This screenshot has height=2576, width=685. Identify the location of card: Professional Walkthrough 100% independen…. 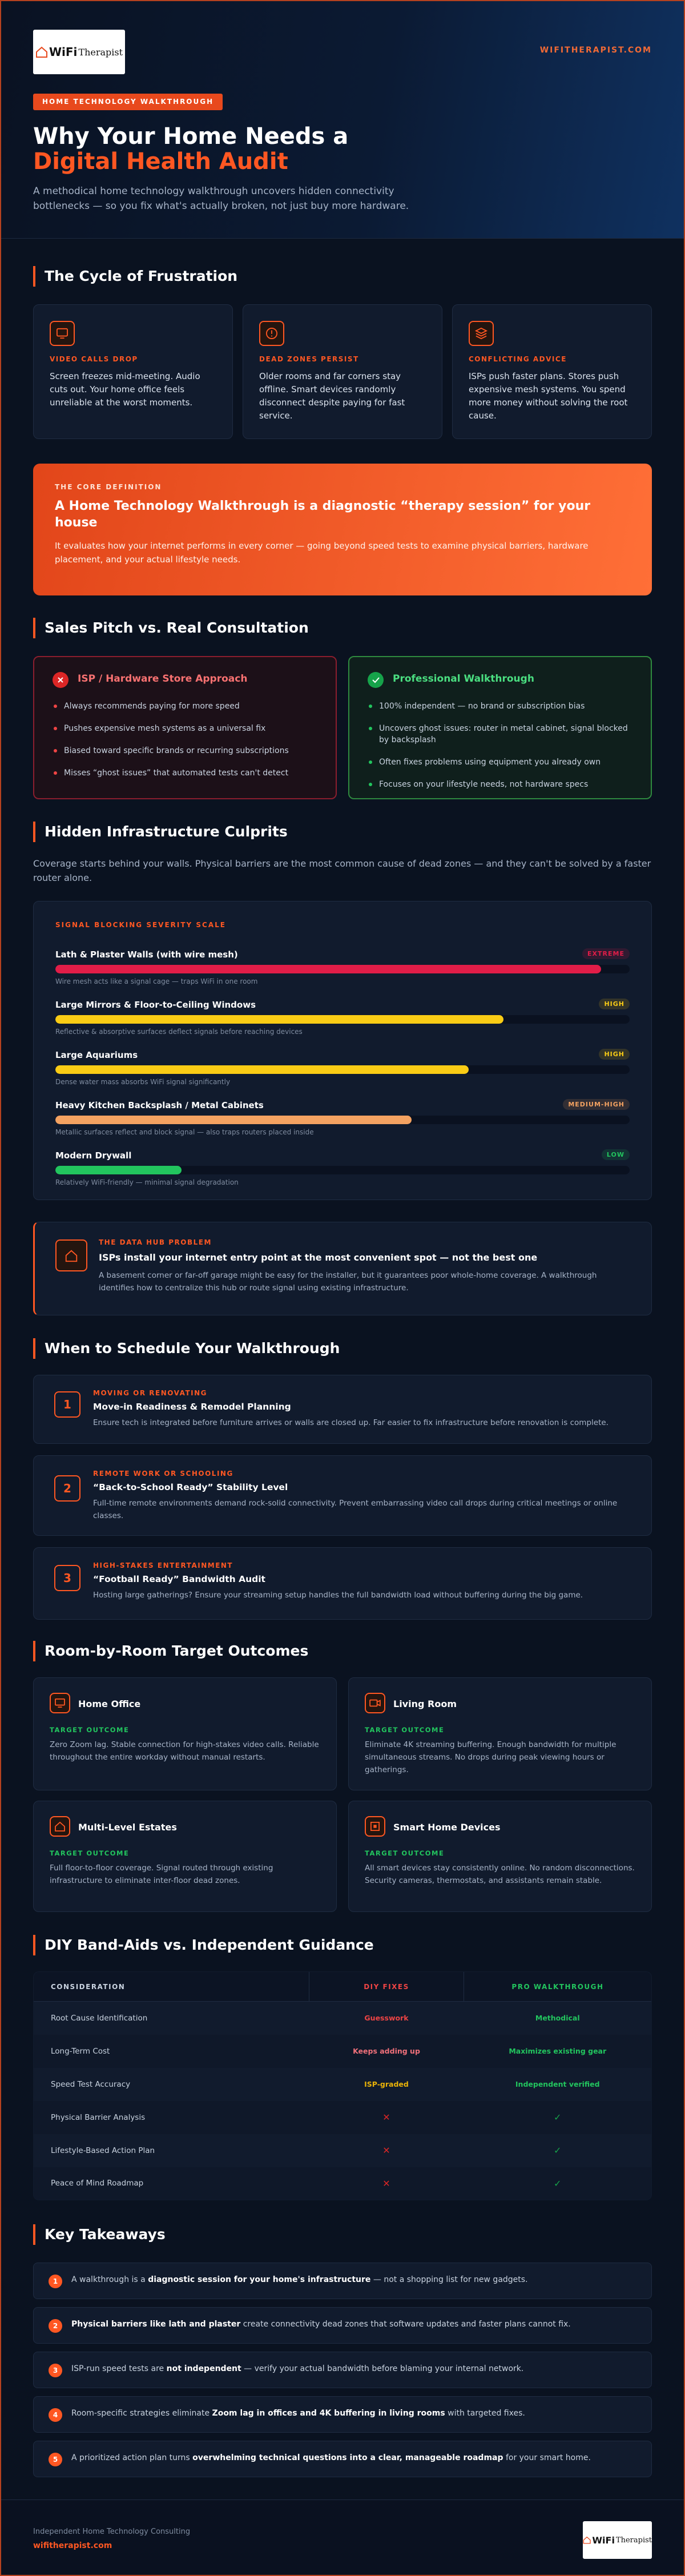
(500, 727).